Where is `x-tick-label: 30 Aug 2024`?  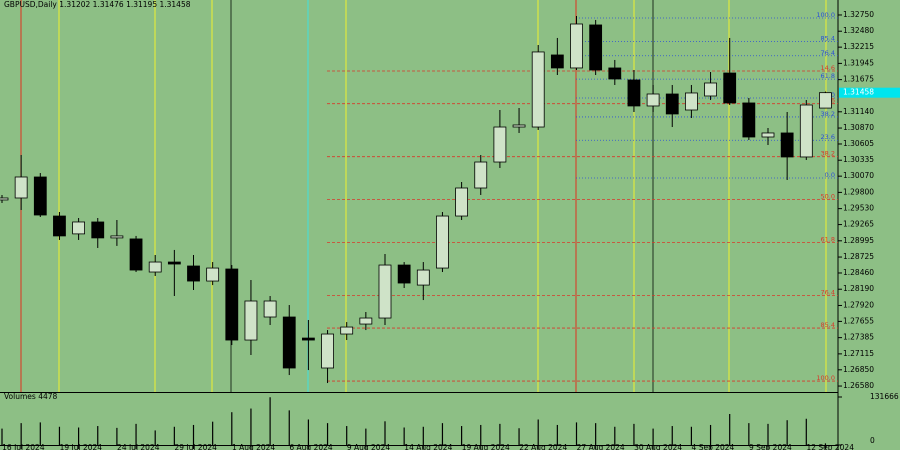 x-tick-label: 30 Aug 2024 is located at coordinates (658, 446).